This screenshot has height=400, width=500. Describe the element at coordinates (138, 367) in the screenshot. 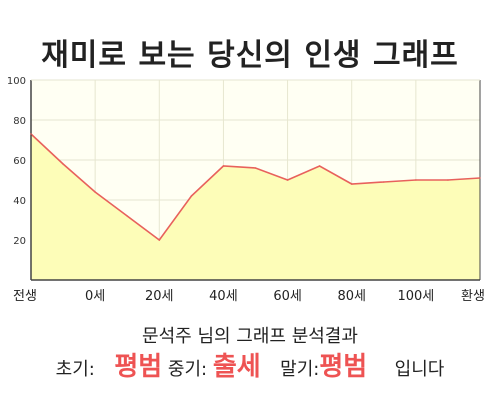

I see `early-value: 평범` at that location.